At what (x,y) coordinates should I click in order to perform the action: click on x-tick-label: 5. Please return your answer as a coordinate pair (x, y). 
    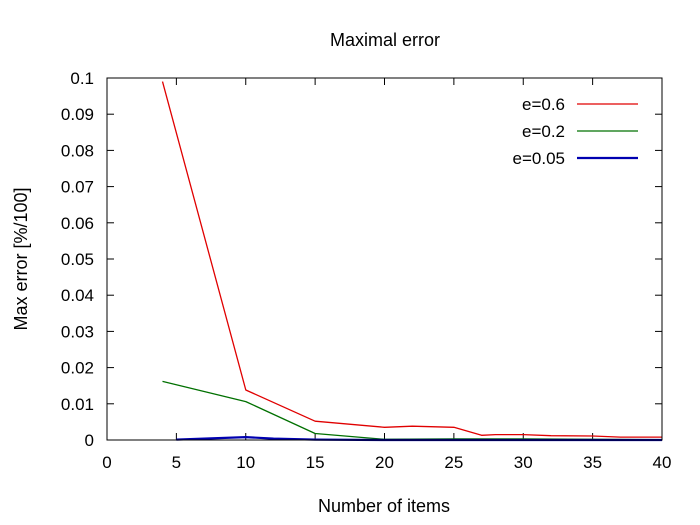
    Looking at the image, I should click on (176, 462).